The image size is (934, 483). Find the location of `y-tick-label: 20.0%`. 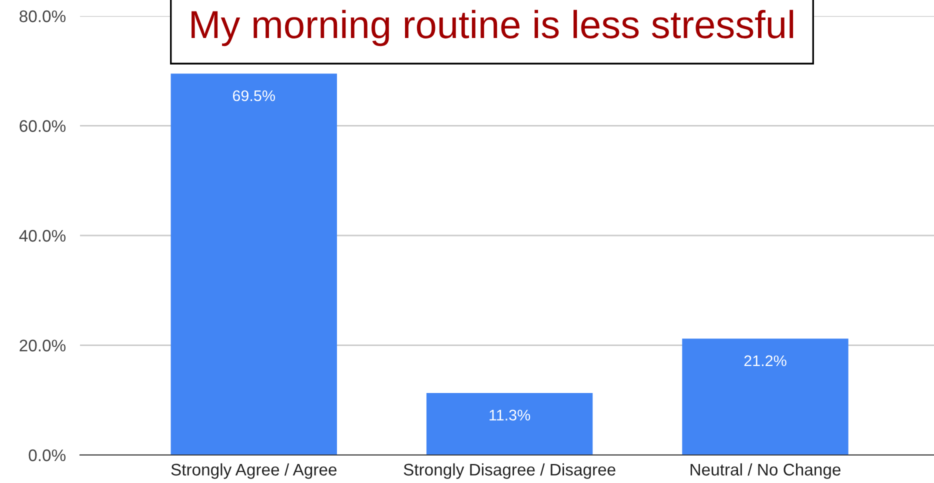

y-tick-label: 20.0% is located at coordinates (43, 346).